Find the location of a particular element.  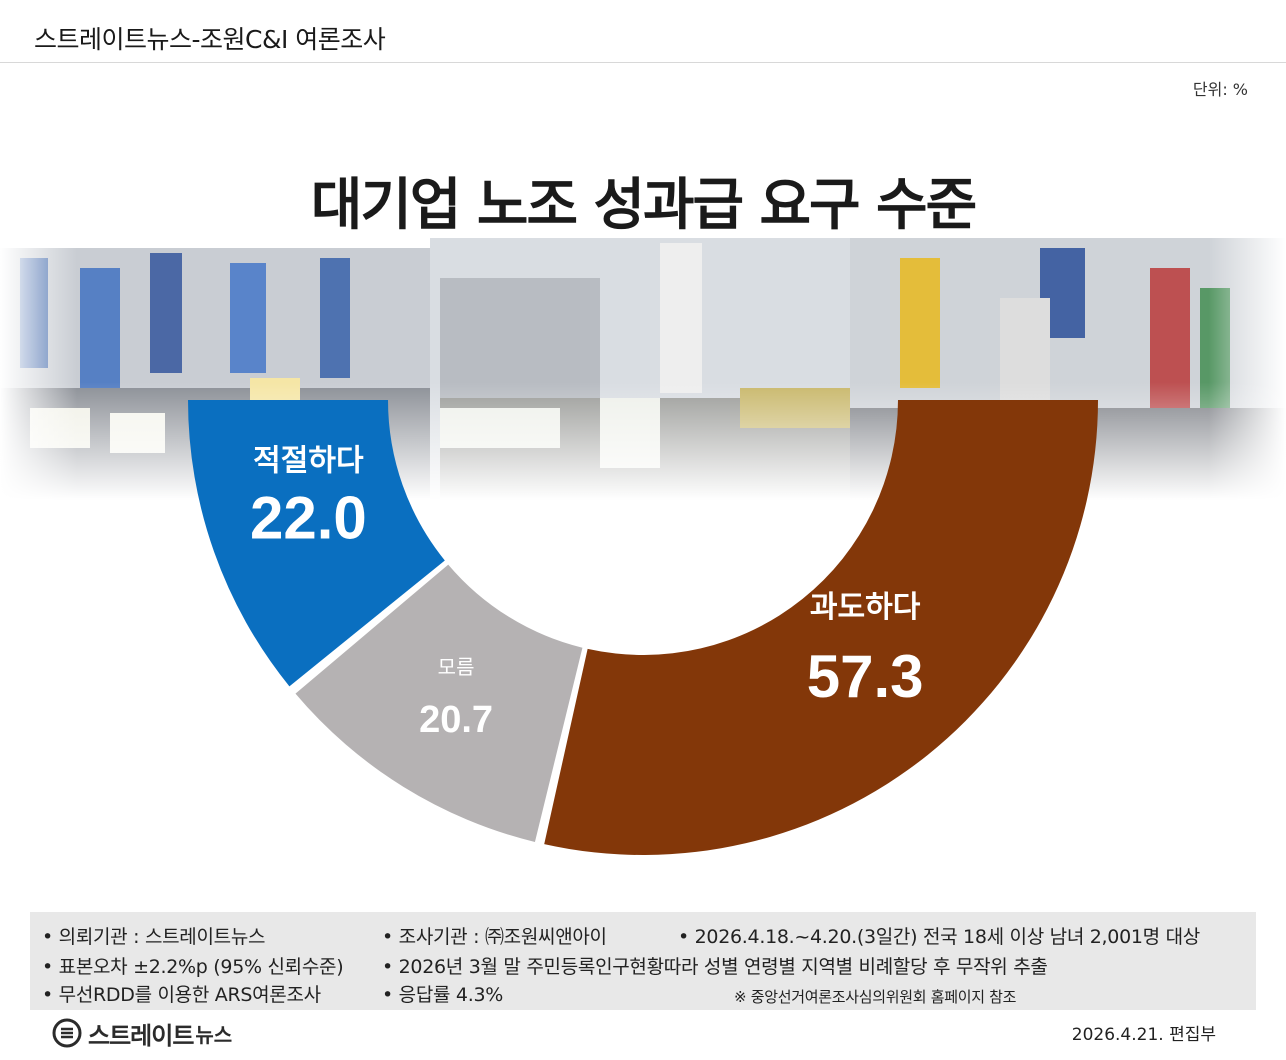

slice-excessive-label: 과도하다 is located at coordinates (865, 607).